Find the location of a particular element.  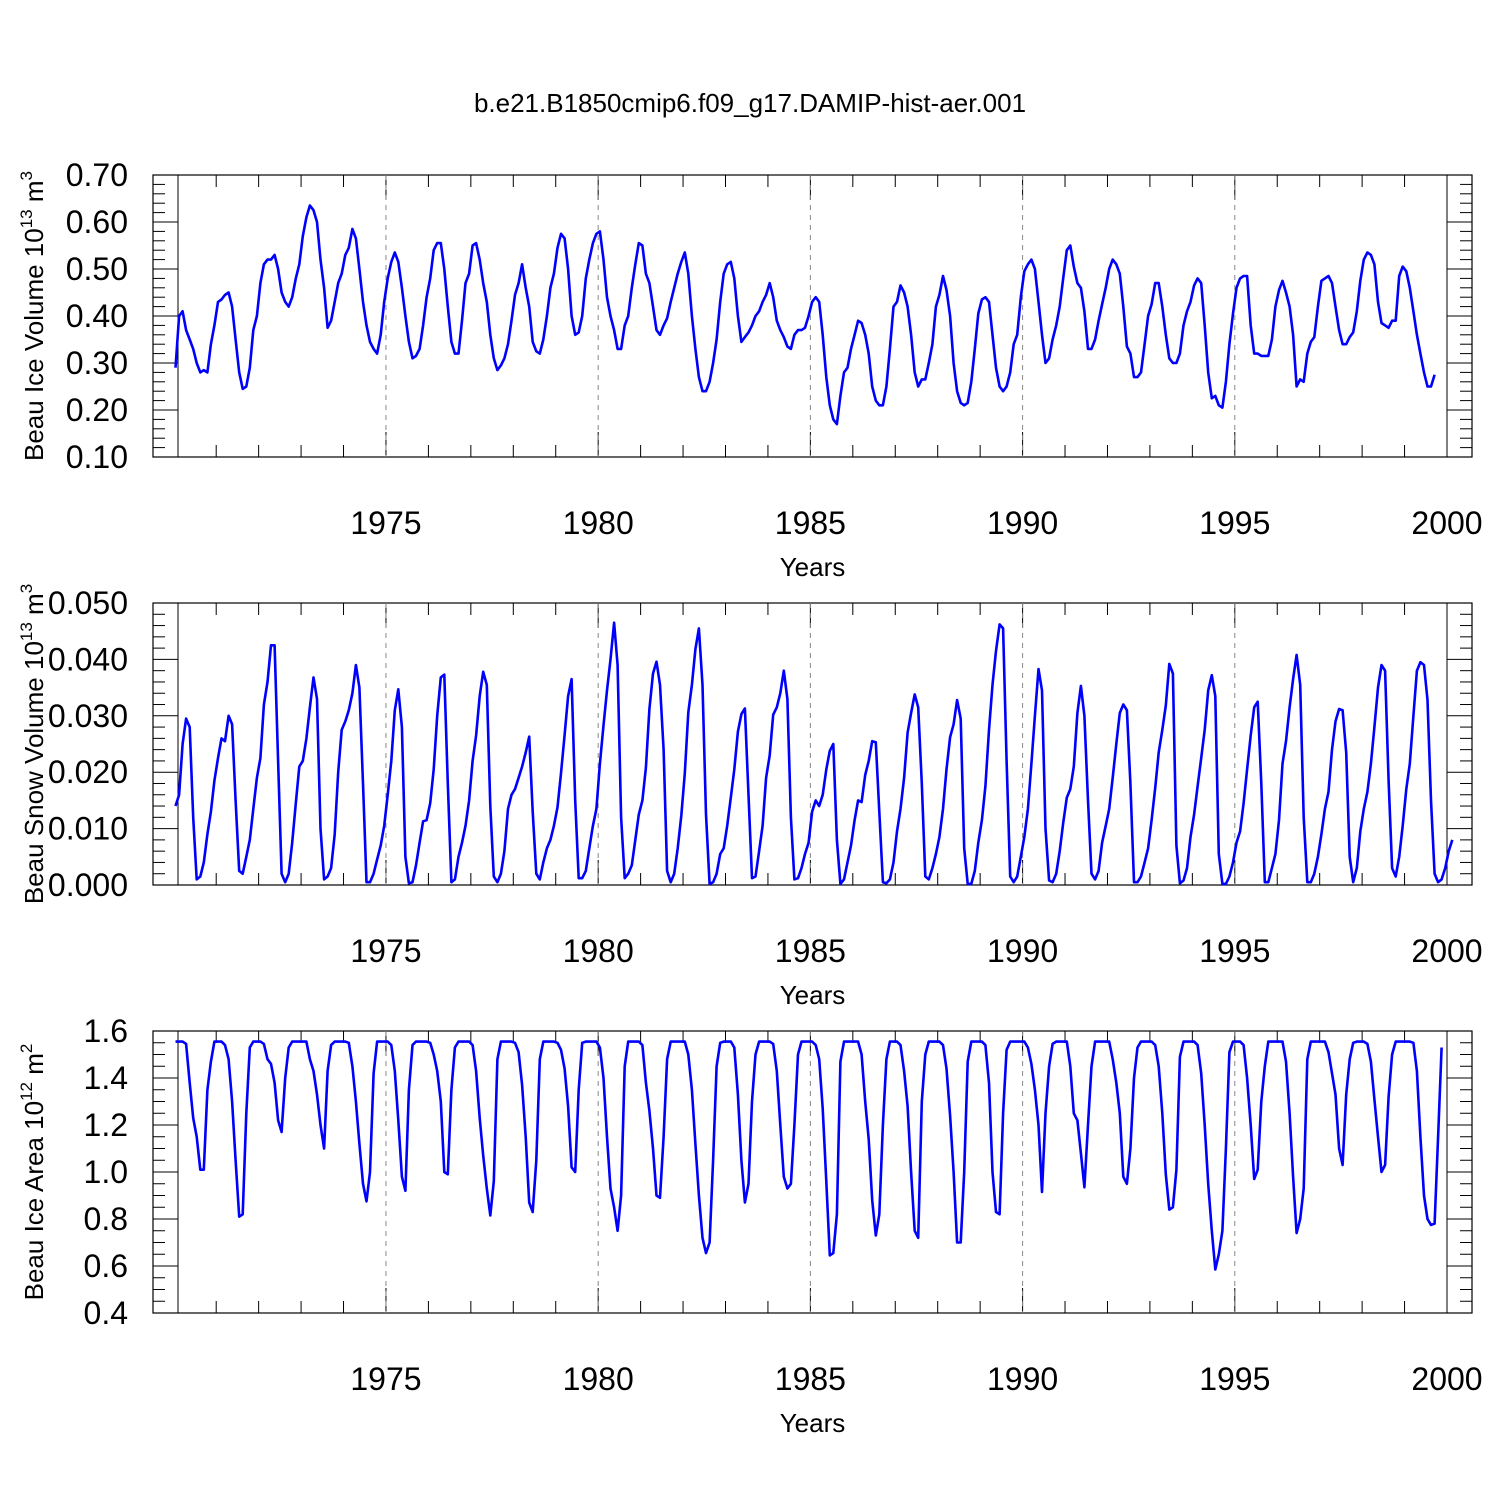

y-tick-label: 0.60 is located at coordinates (97, 222).